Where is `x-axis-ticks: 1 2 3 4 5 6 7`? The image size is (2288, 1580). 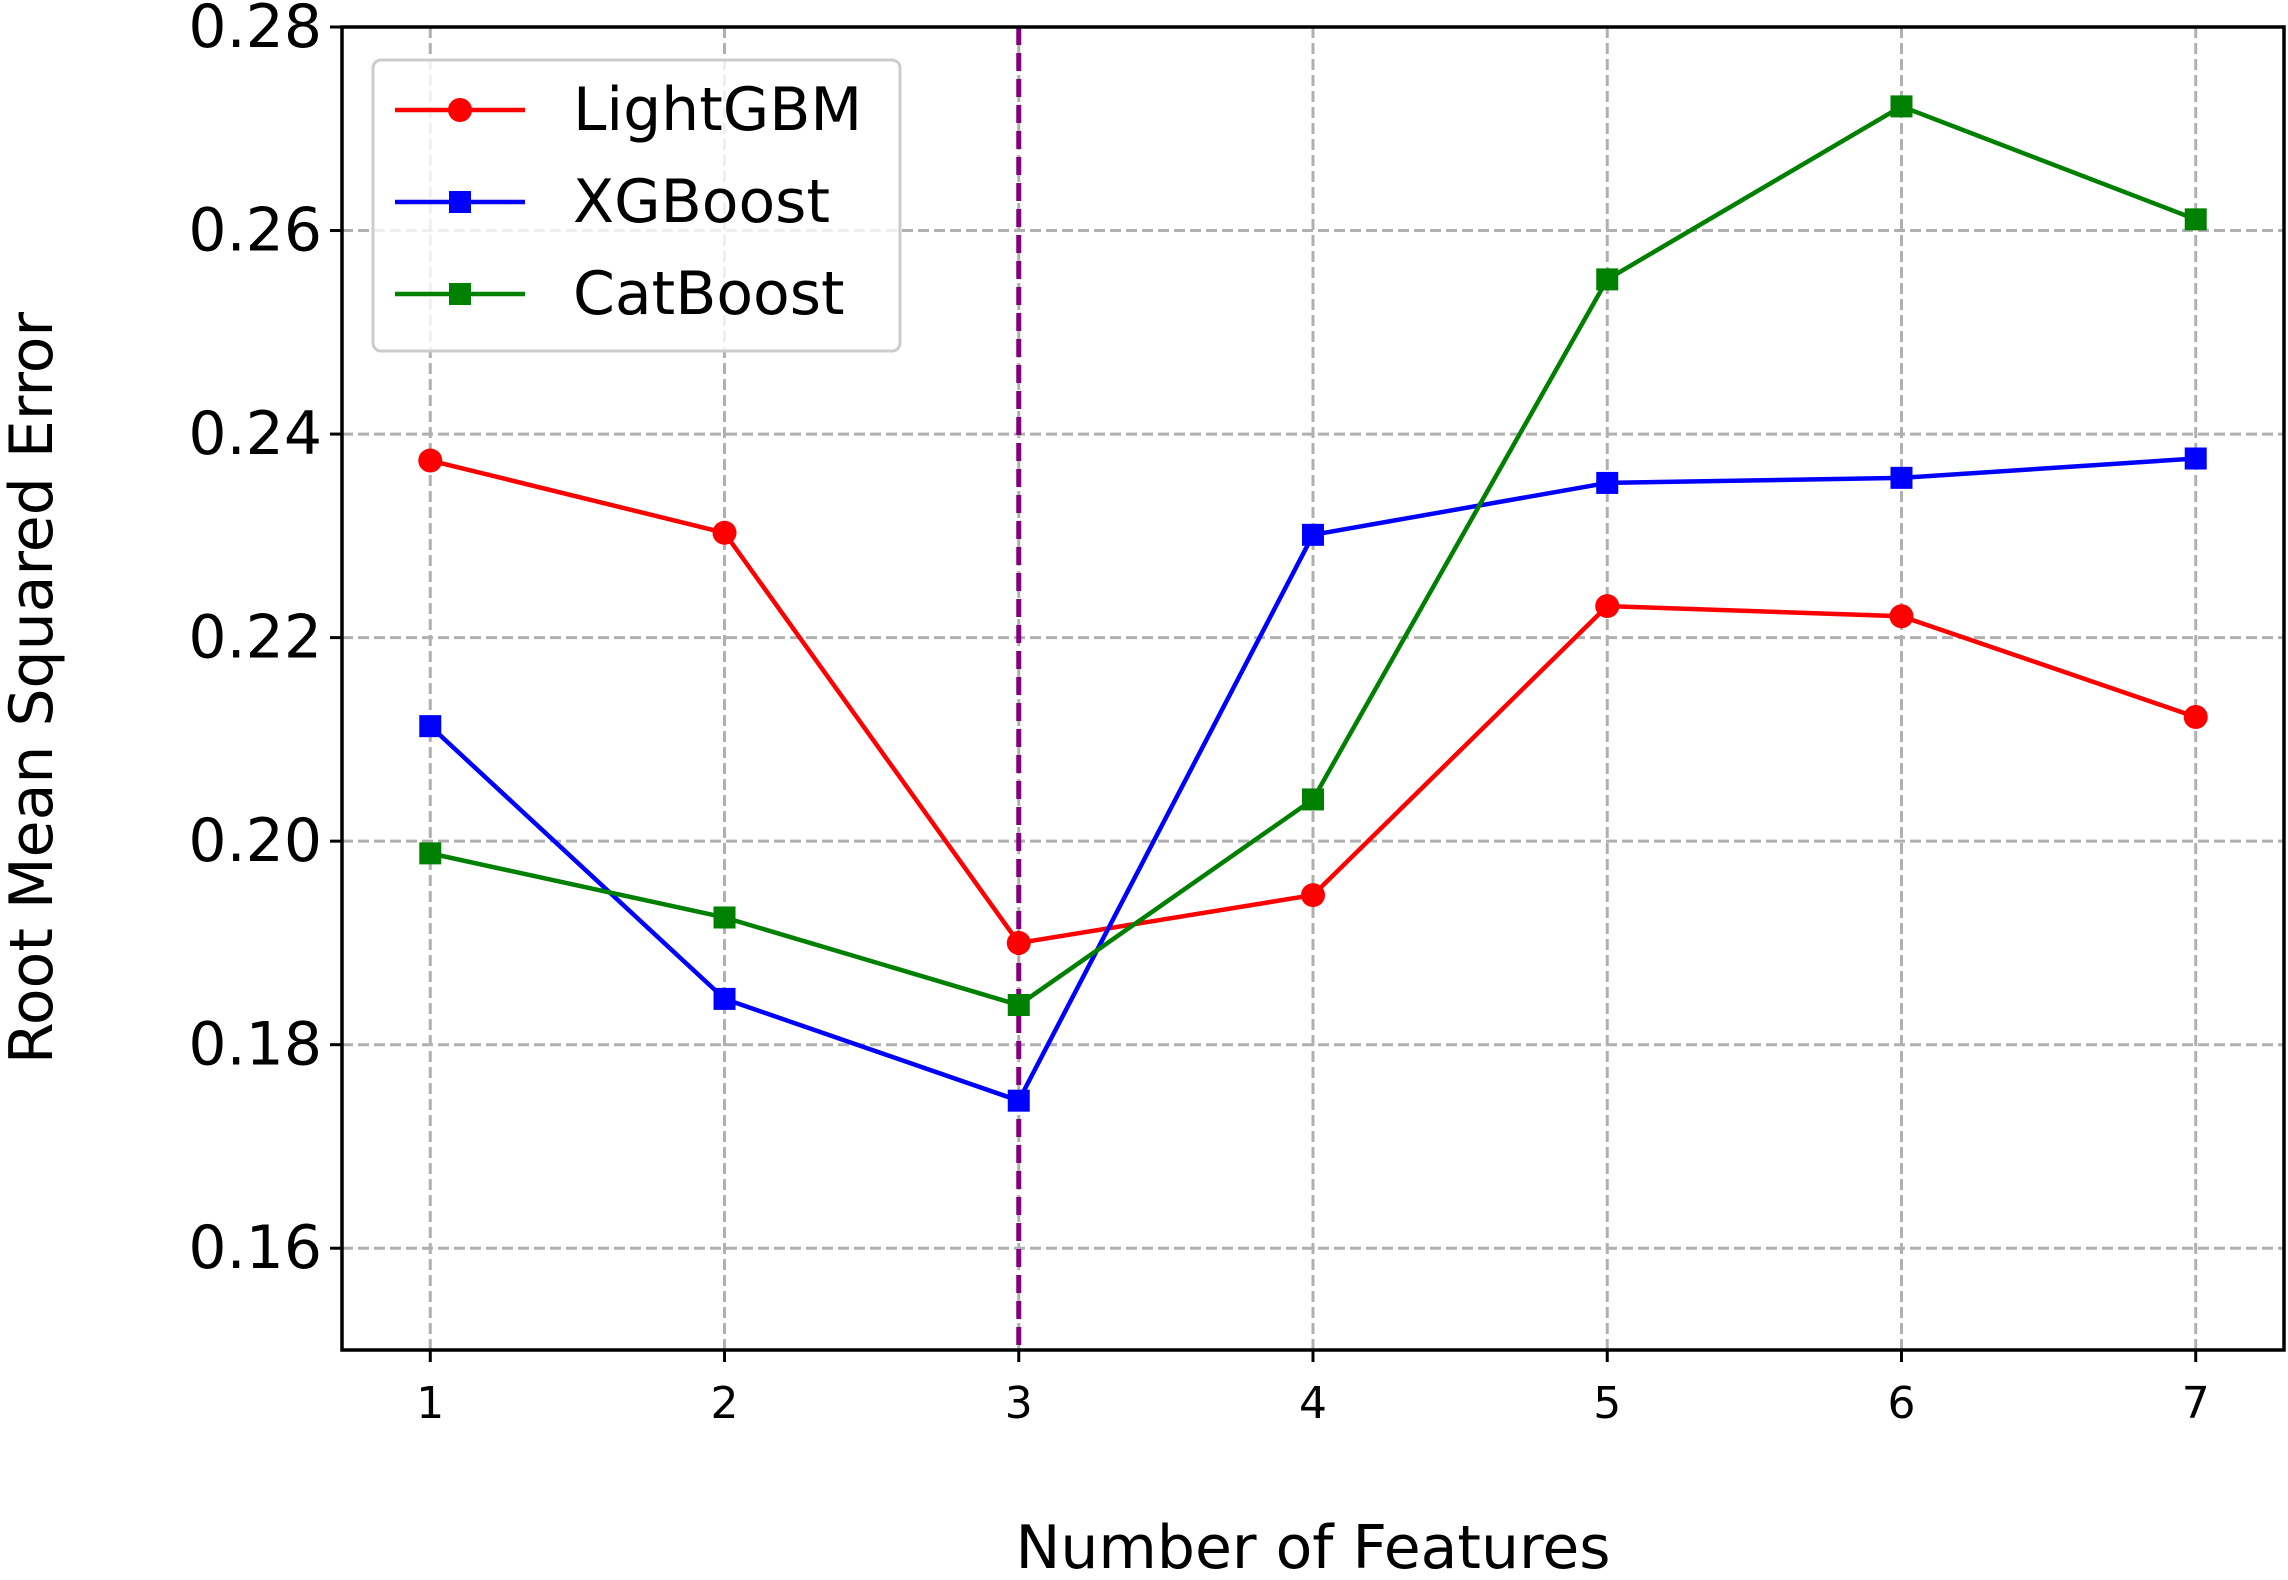
x-axis-ticks: 1 2 3 4 5 6 7 is located at coordinates (1313, 1389).